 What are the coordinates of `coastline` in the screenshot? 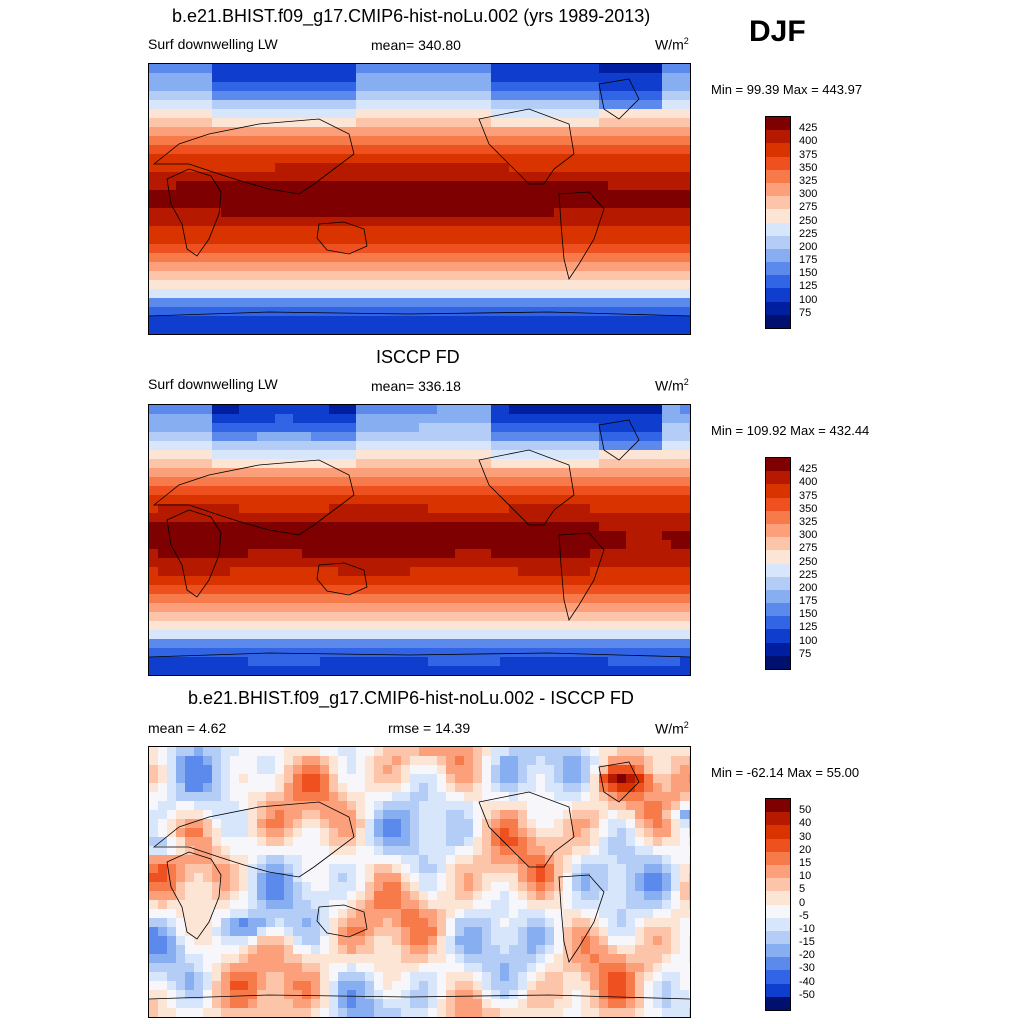 It's located at (581, 235).